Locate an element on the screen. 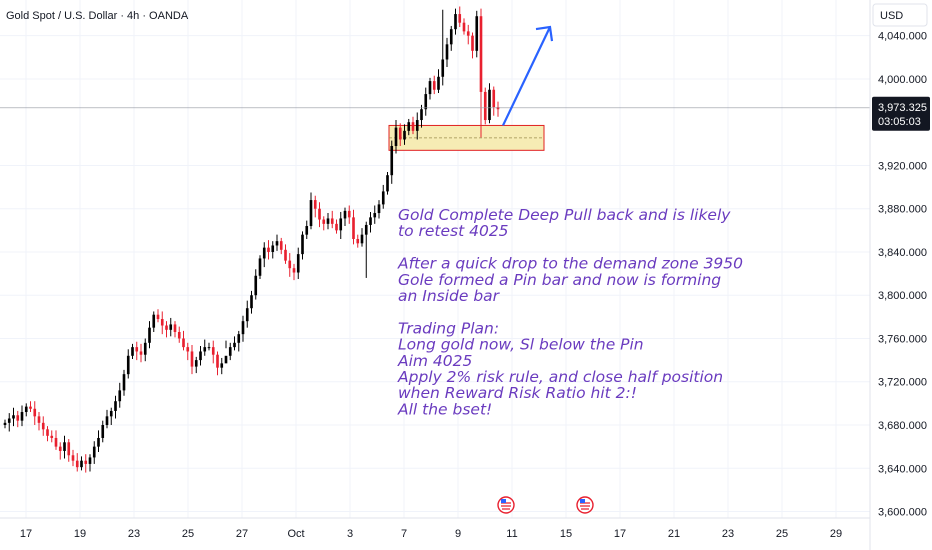 The height and width of the screenshot is (550, 932). note-line: Long gold now, Sl below the Pin is located at coordinates (521, 345).